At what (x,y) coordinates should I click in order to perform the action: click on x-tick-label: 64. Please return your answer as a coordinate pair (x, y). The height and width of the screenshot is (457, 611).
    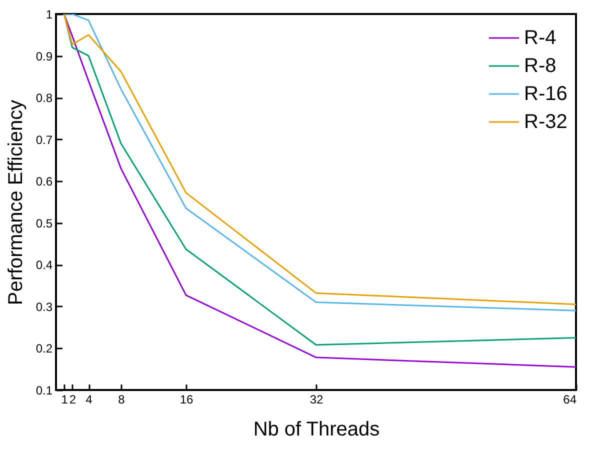
    Looking at the image, I should click on (570, 399).